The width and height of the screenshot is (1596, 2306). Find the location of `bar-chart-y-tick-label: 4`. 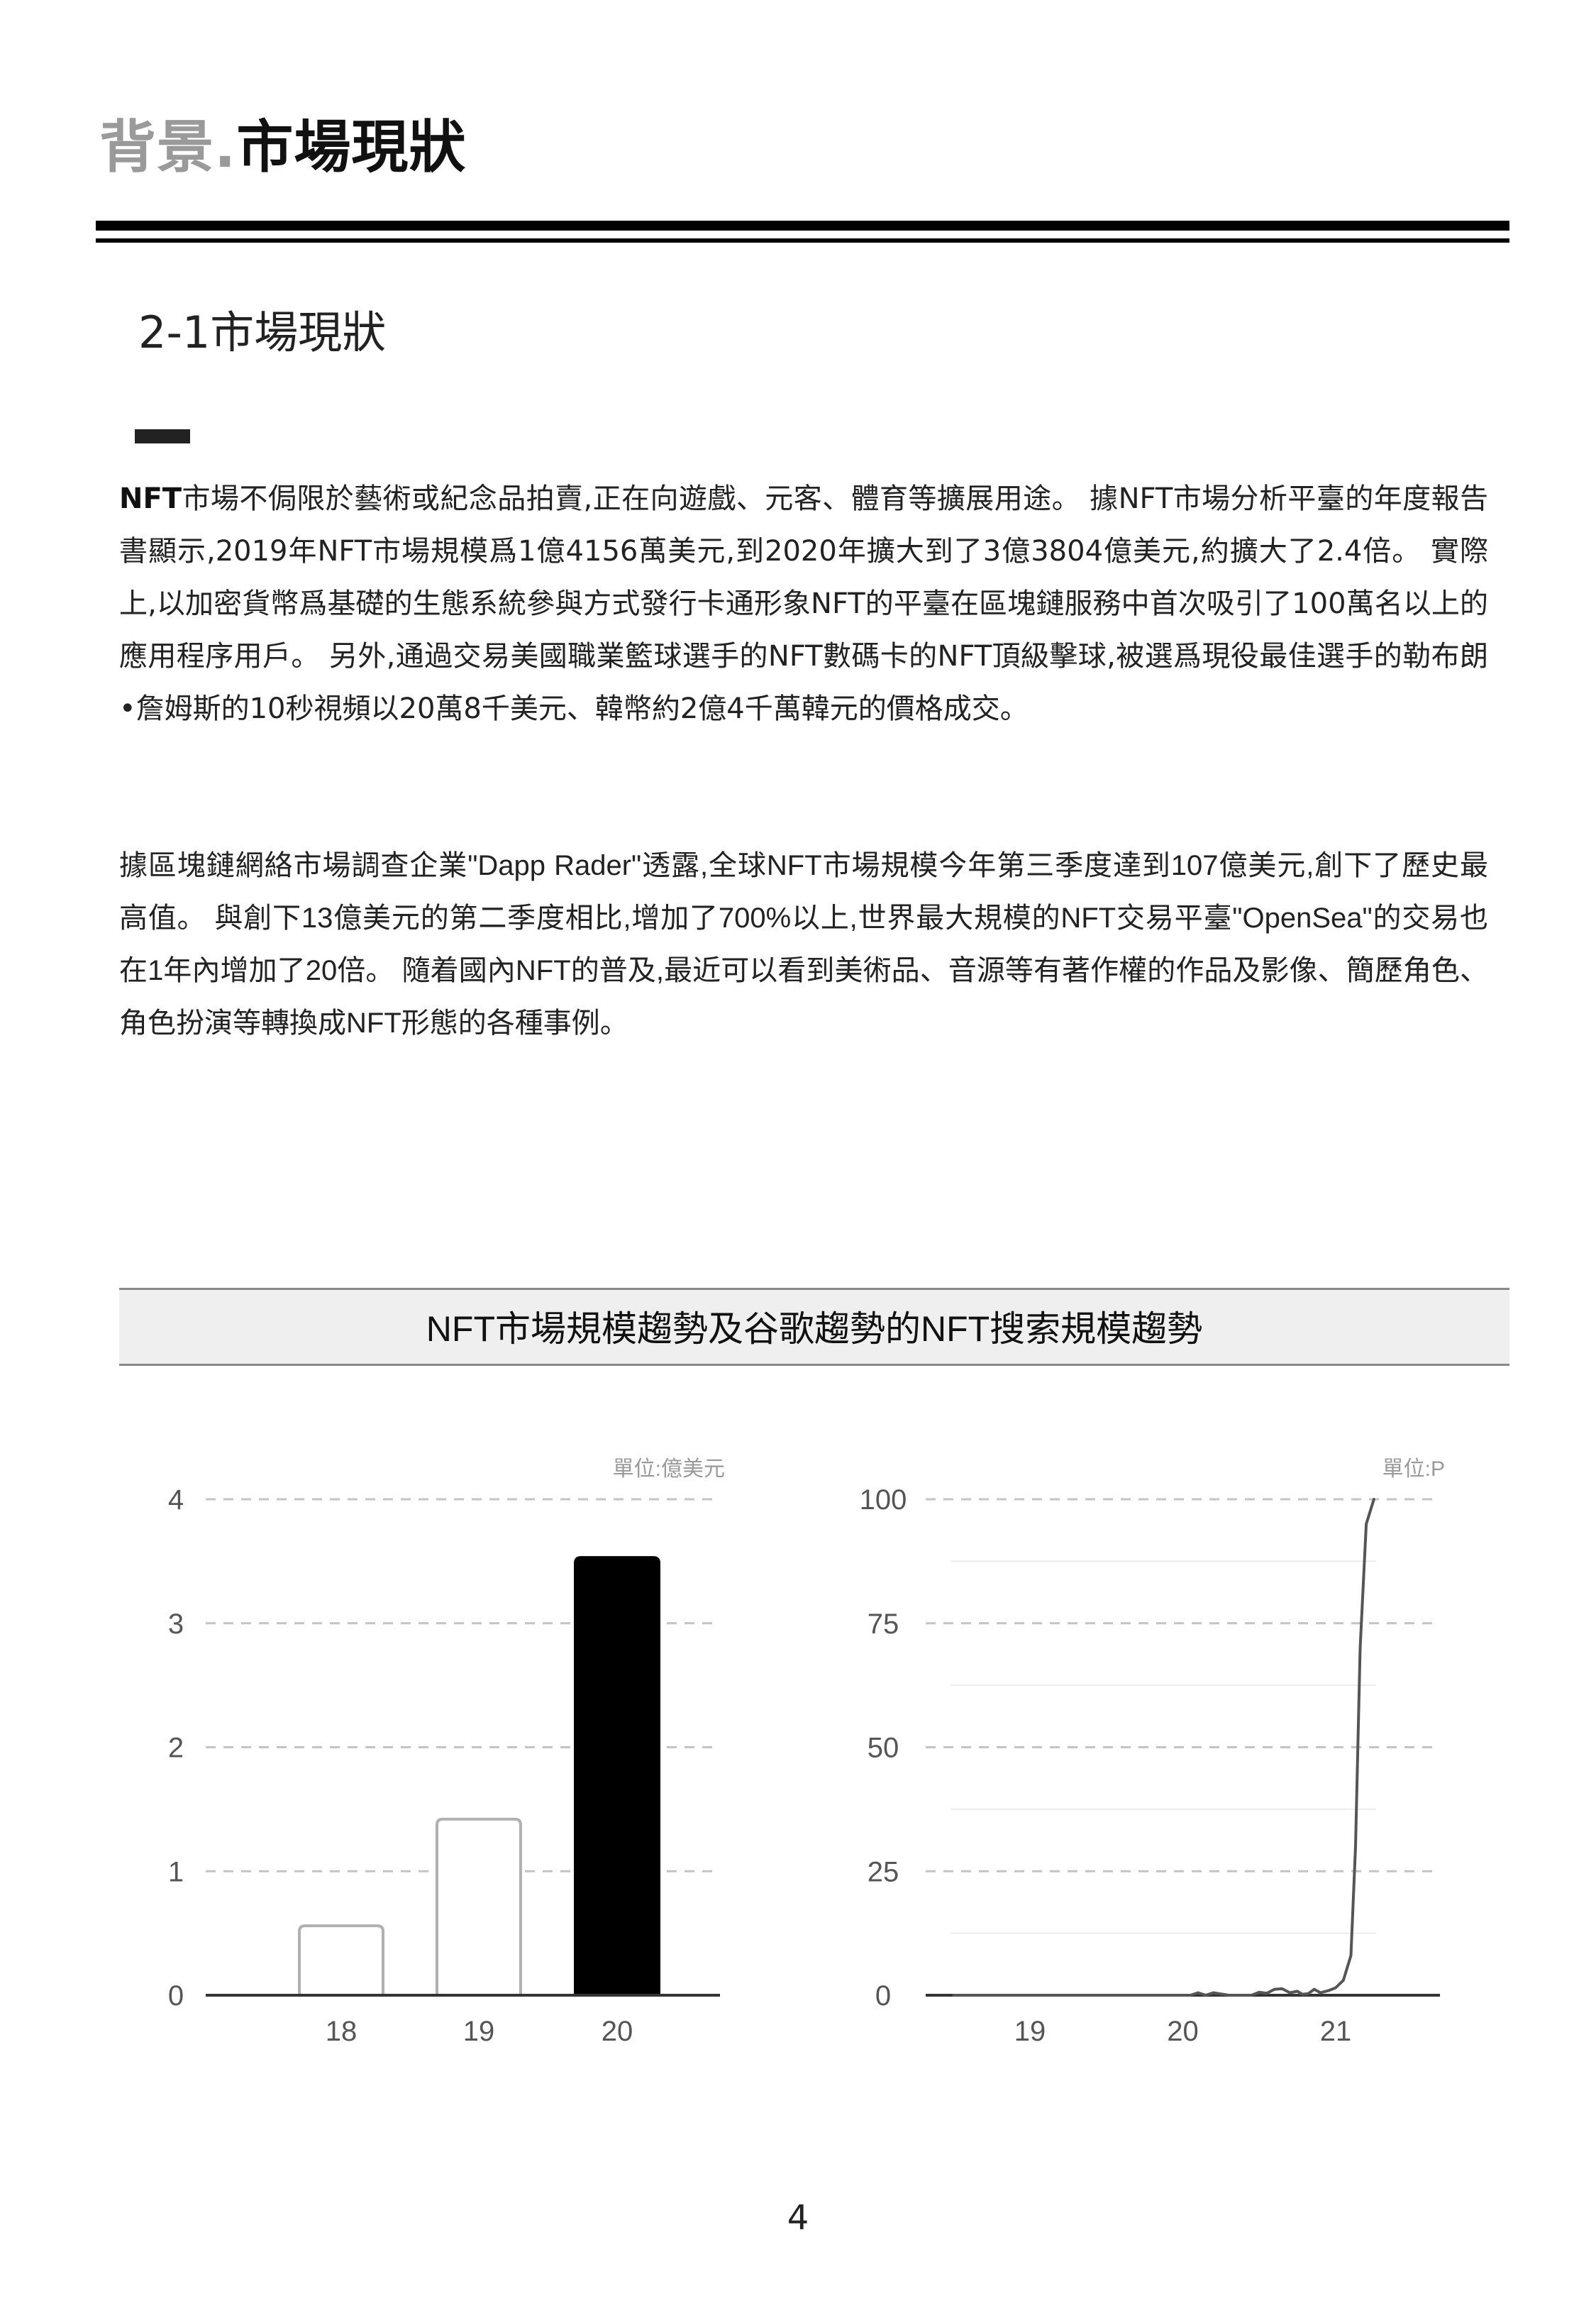

bar-chart-y-tick-label: 4 is located at coordinates (176, 1500).